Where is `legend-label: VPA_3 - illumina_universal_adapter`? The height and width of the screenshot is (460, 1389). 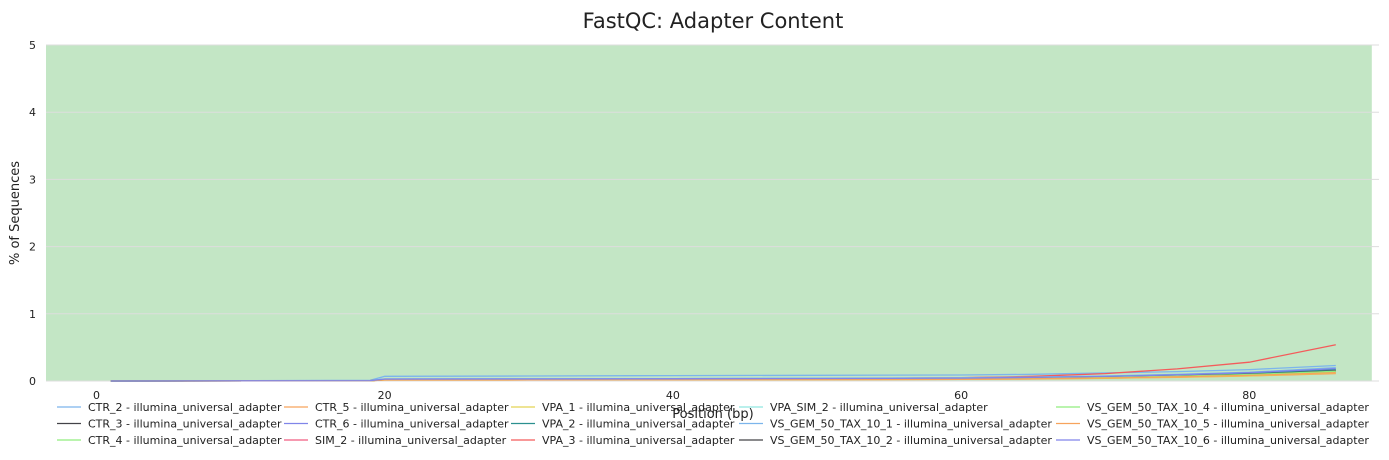 legend-label: VPA_3 - illumina_universal_adapter is located at coordinates (638, 440).